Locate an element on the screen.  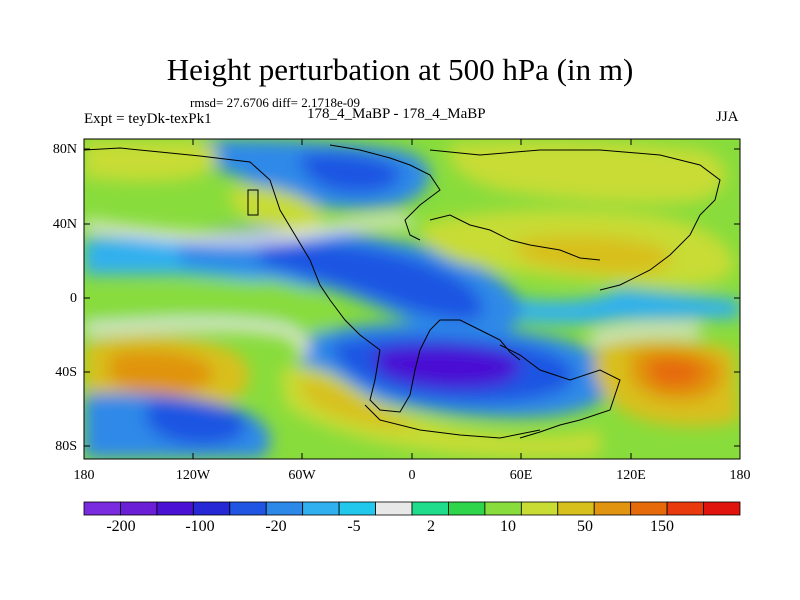
colorbar-label: -5 is located at coordinates (353, 526).